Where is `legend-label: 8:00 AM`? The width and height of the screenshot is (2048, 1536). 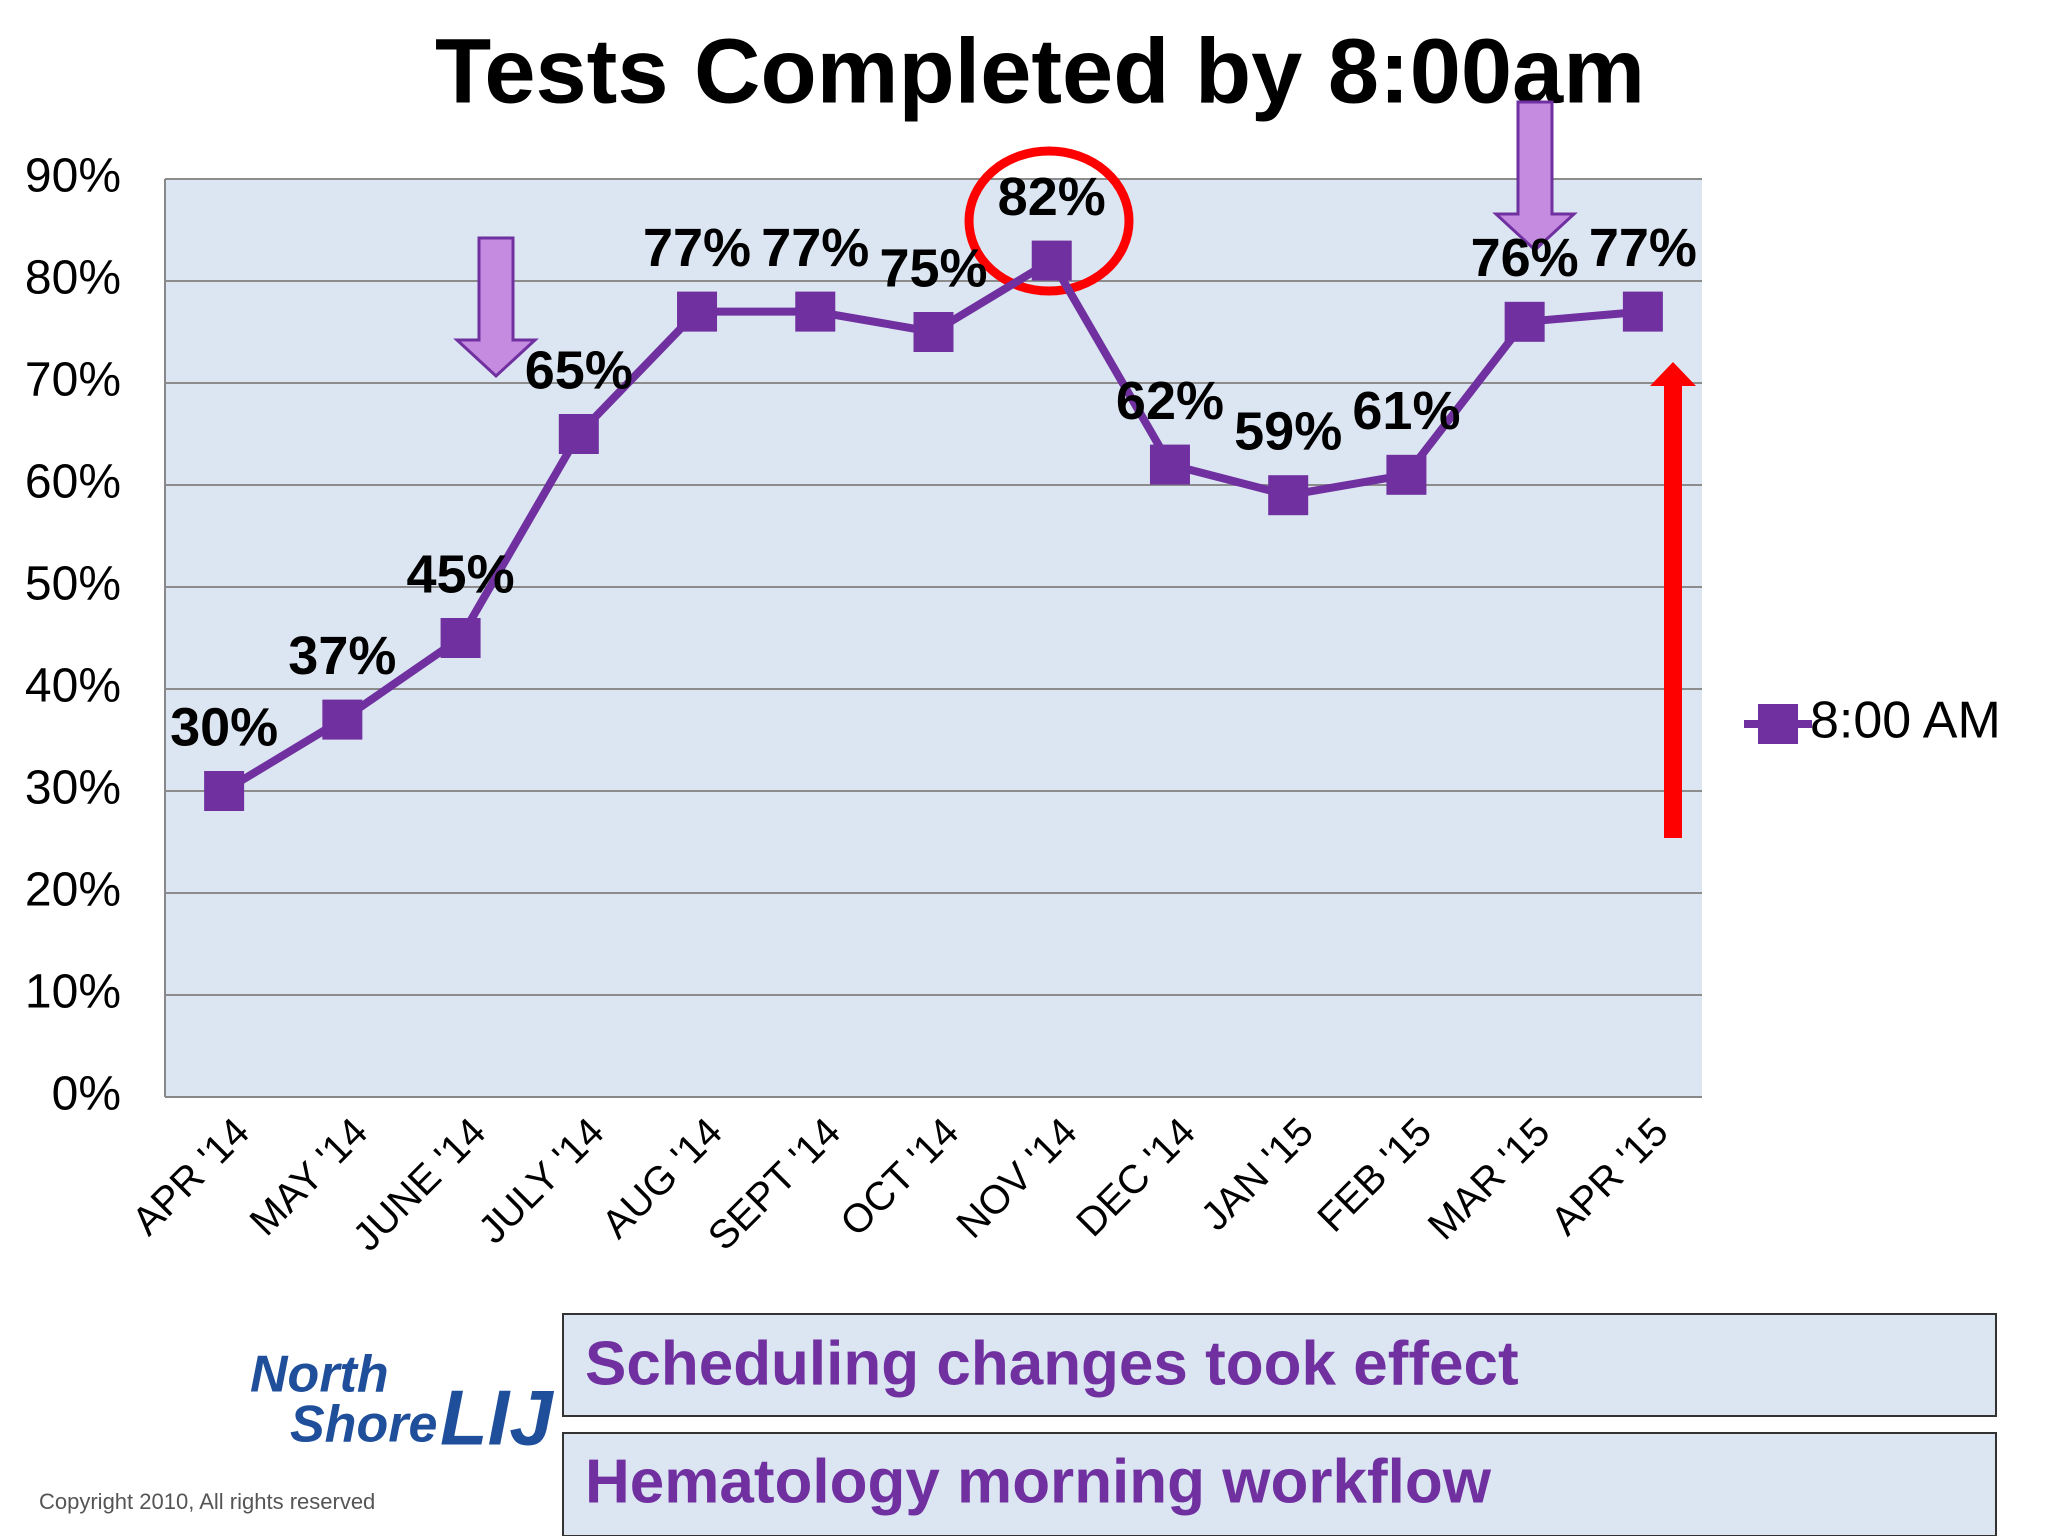 legend-label: 8:00 AM is located at coordinates (1905, 721).